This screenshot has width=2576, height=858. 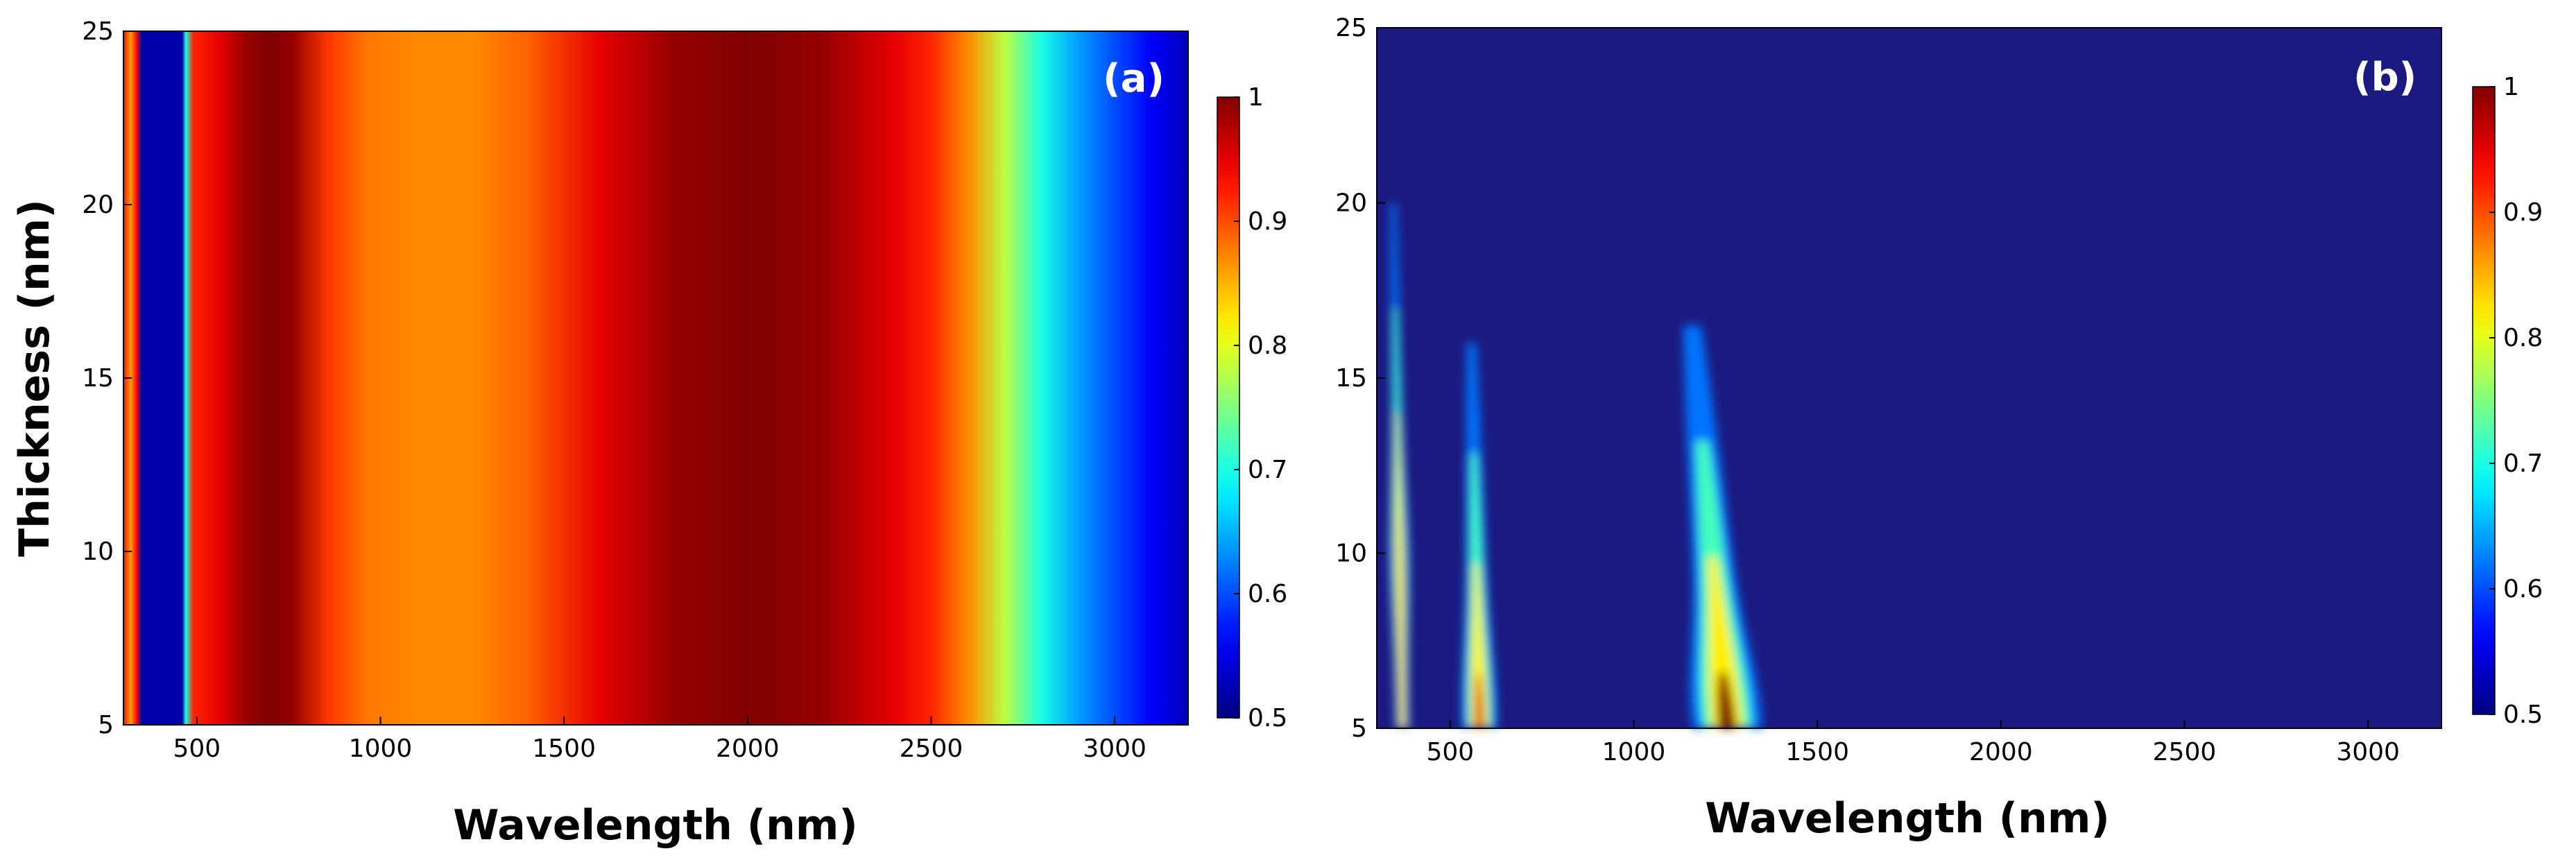 I want to click on panel-a-colorbar-tick-label: 0.5, so click(x=1267, y=718).